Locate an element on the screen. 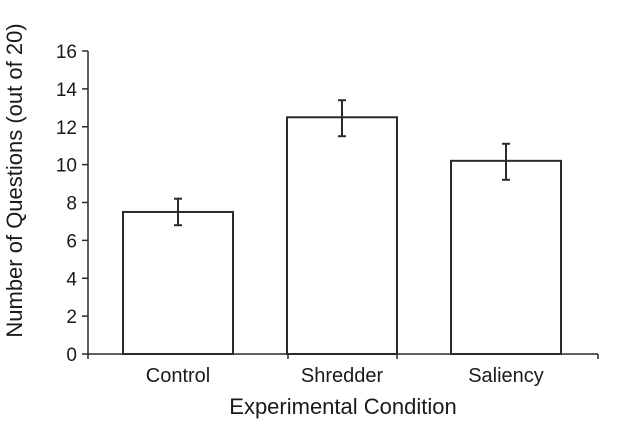 Image resolution: width=629 pixels, height=426 pixels. bar-saliency is located at coordinates (506, 257).